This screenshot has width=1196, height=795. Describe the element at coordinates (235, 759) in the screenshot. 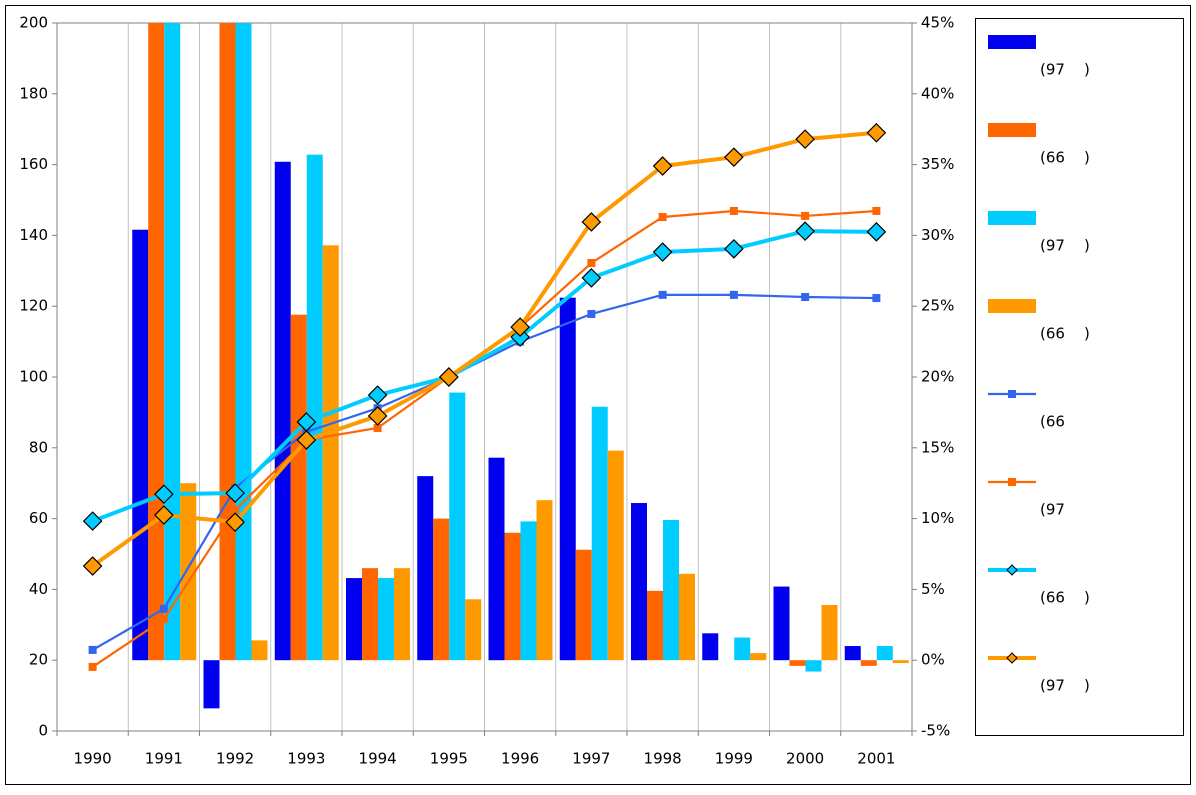

I see `x-tick-label: 1992` at that location.